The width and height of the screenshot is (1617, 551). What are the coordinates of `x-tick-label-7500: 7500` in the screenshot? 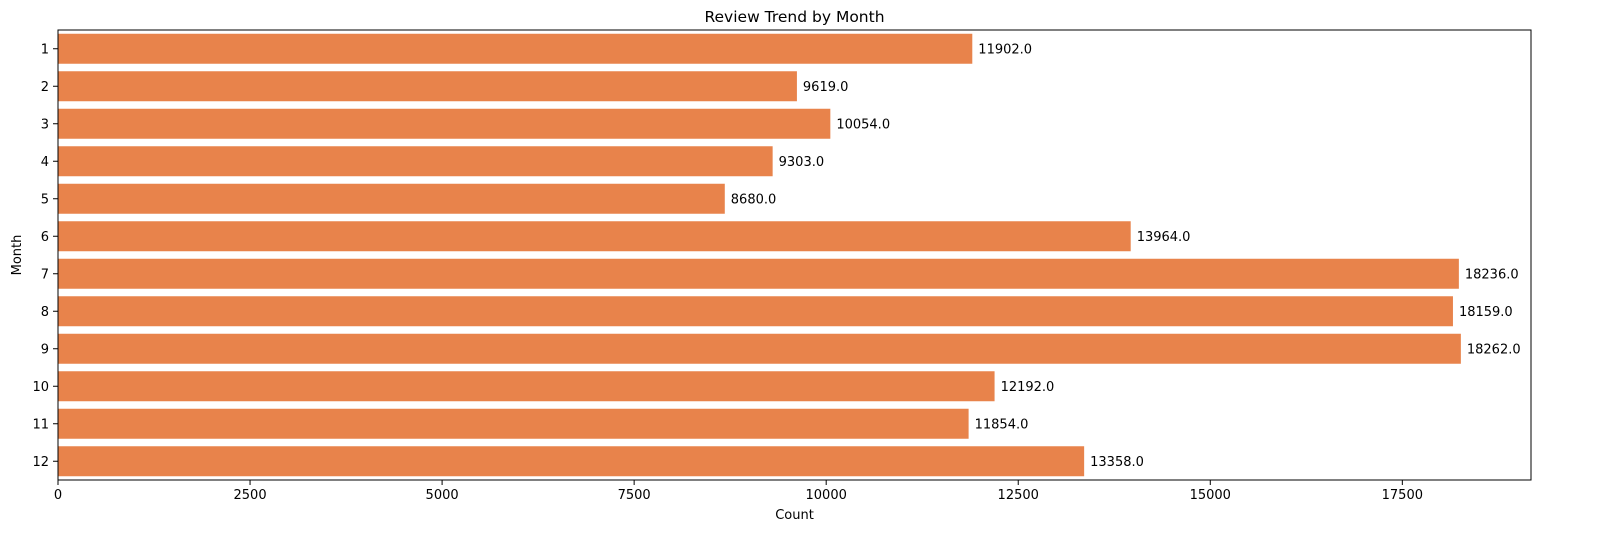 It's located at (634, 495).